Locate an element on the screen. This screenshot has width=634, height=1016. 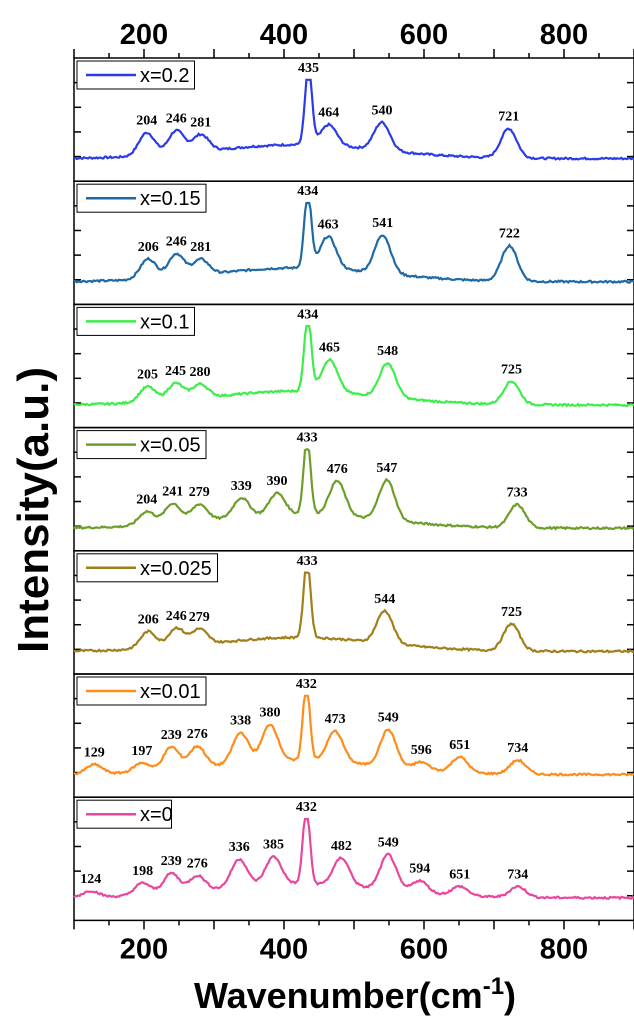
peak-label: 733 is located at coordinates (517, 493).